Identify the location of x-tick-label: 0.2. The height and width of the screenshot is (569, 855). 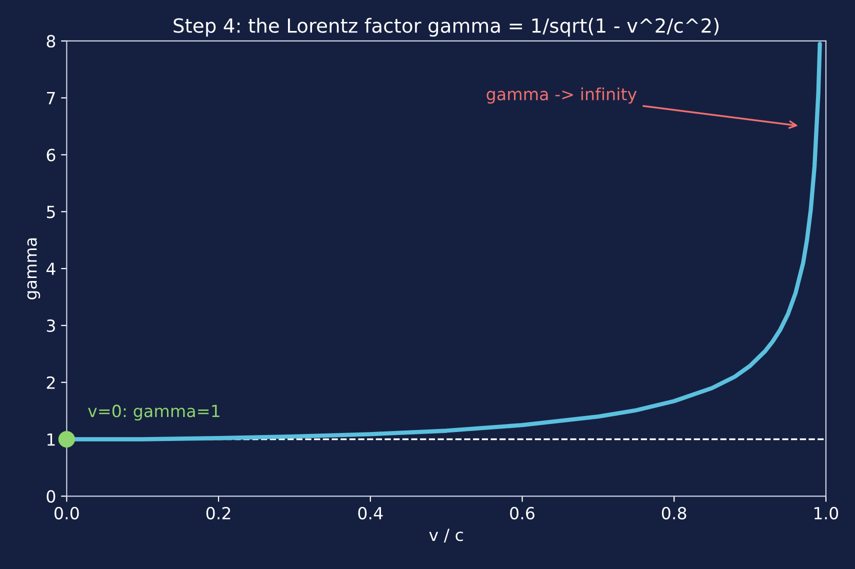
(218, 513).